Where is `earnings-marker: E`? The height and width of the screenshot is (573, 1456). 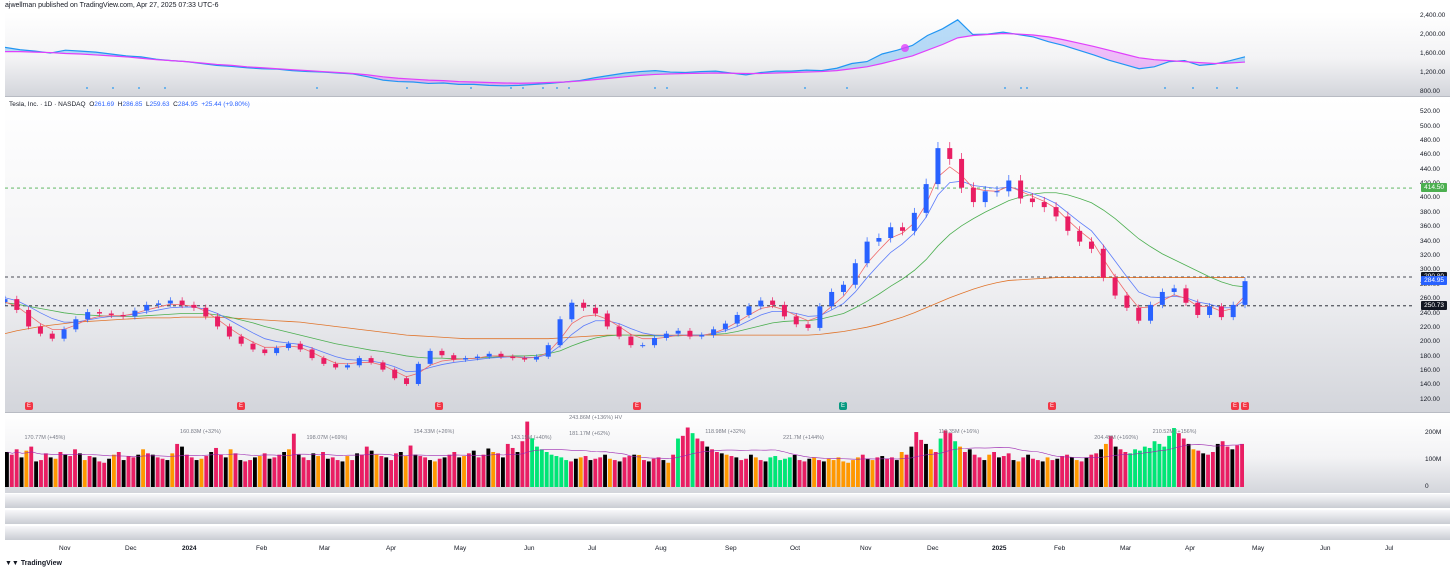 earnings-marker: E is located at coordinates (637, 406).